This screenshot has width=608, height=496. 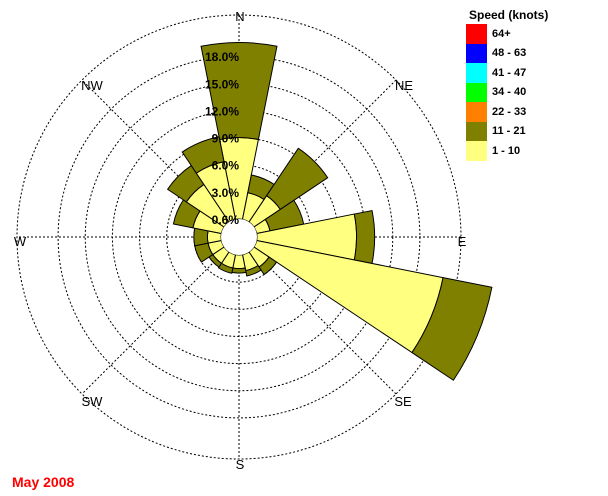 What do you see at coordinates (536, 112) in the screenshot?
I see `legend-item: 22 - 33` at bounding box center [536, 112].